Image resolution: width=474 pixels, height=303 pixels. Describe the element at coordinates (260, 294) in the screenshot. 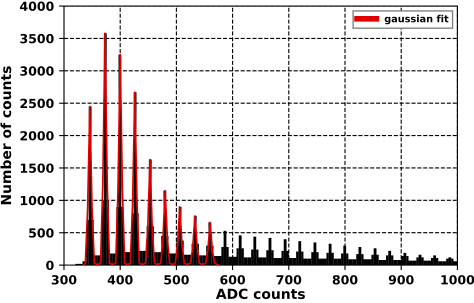

I see `x-axis-title: ADC counts` at that location.